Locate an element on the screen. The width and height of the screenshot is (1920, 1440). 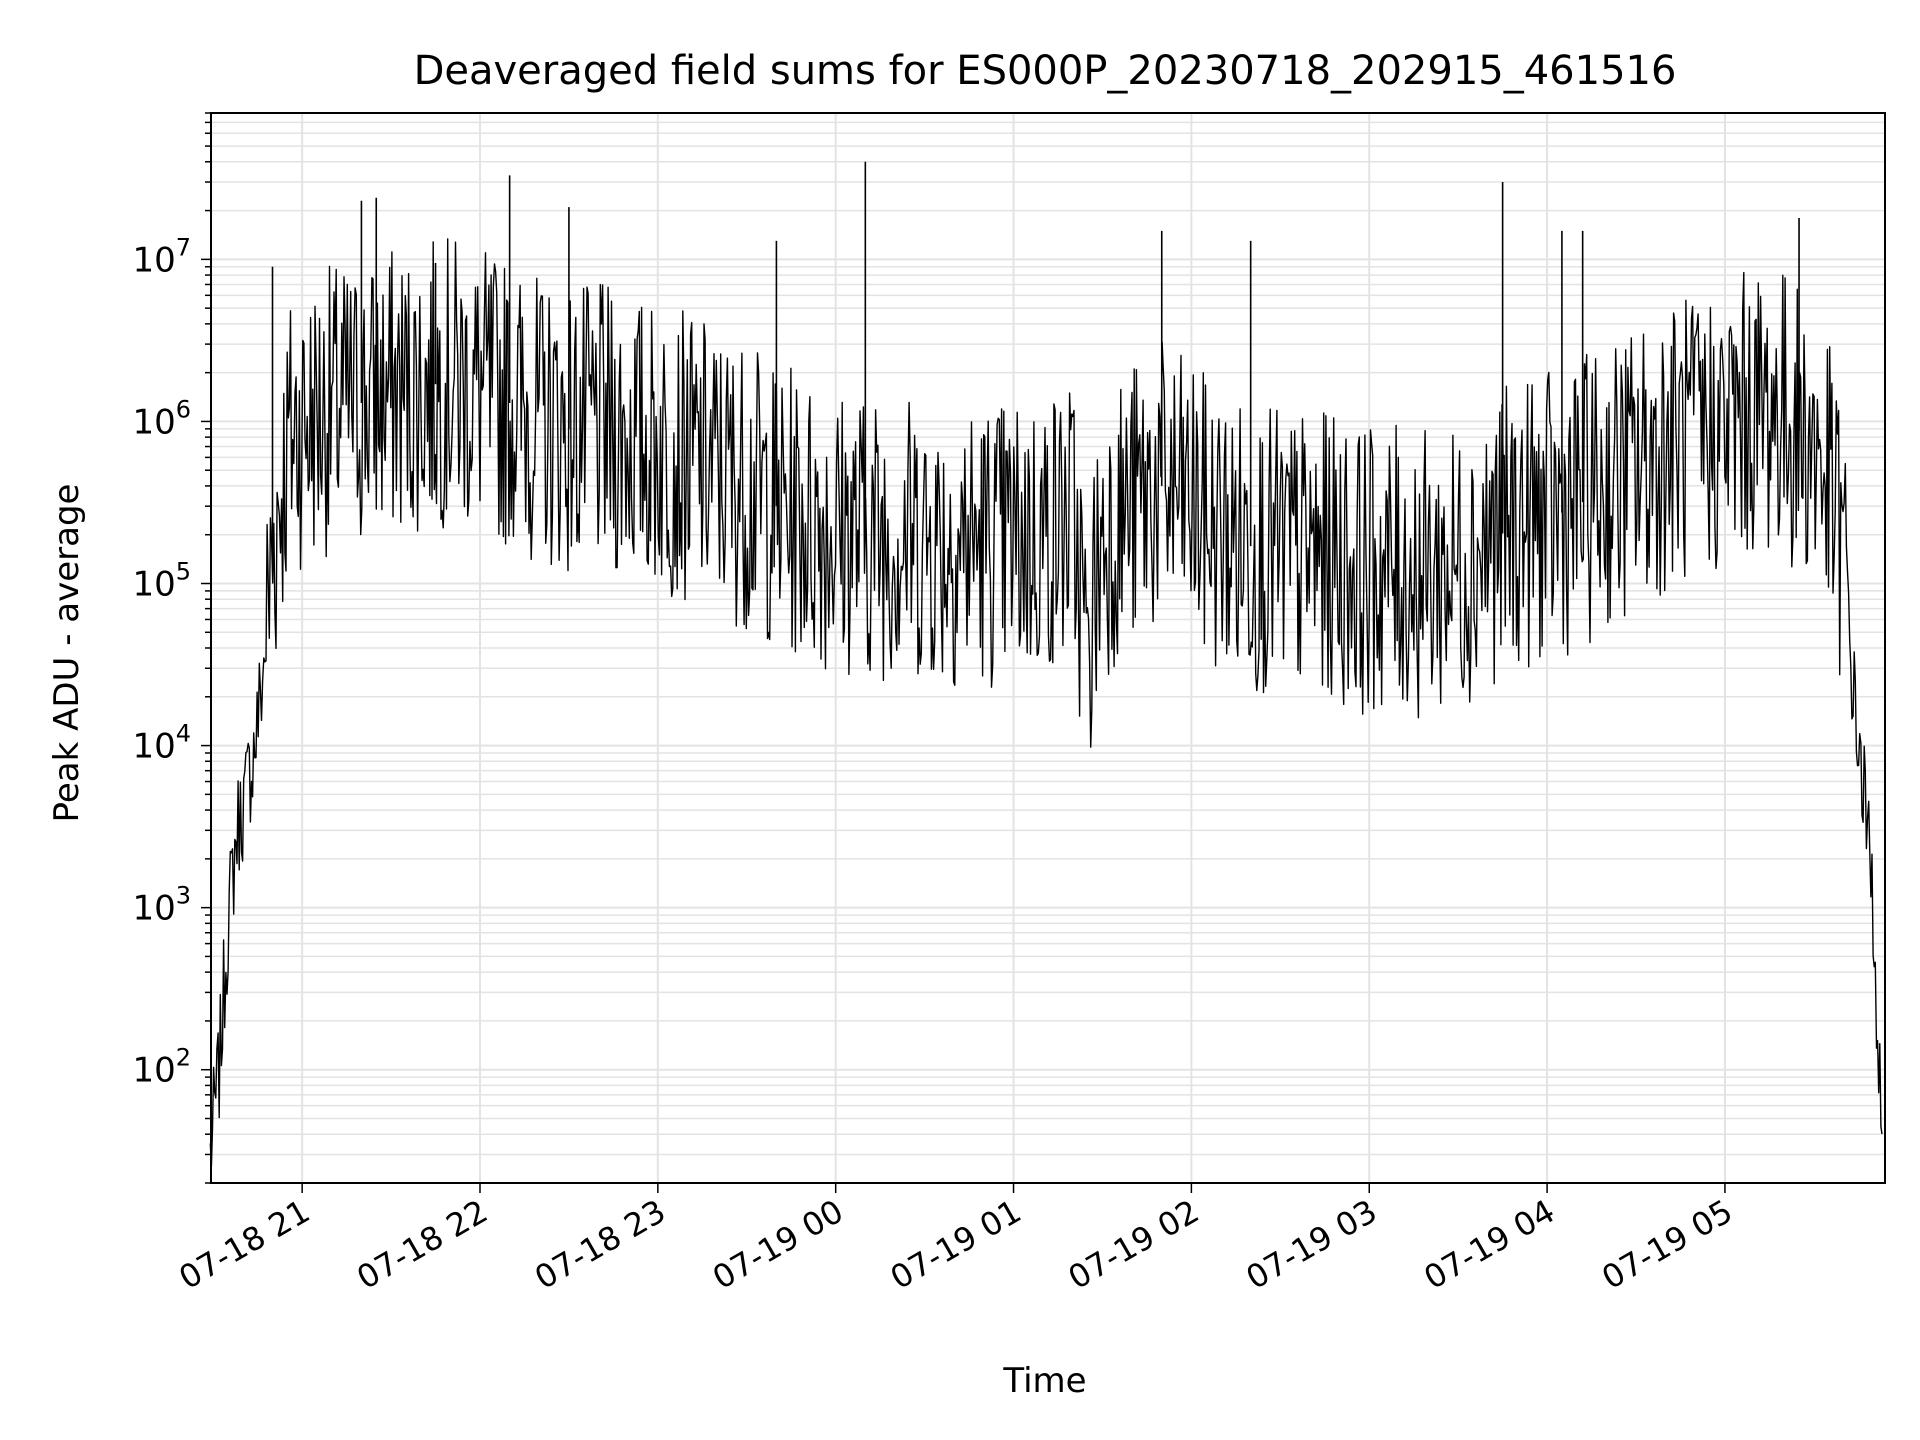
y-tick-label: 10³ is located at coordinates (161, 905).